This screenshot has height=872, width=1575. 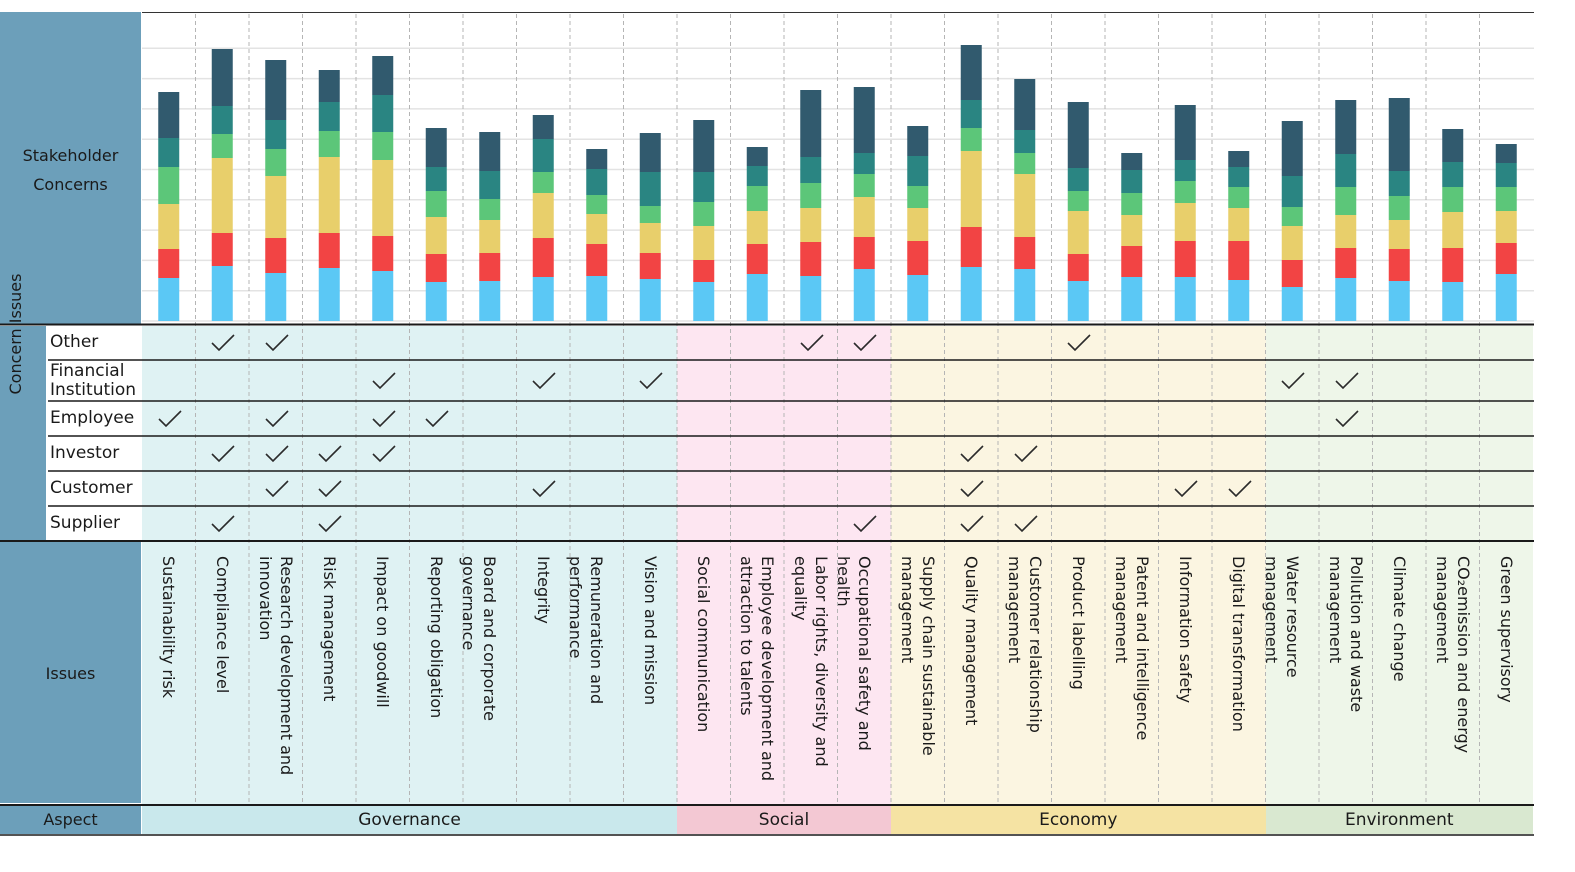 I want to click on issue-label-line: Sustainability risk, so click(x=169, y=627).